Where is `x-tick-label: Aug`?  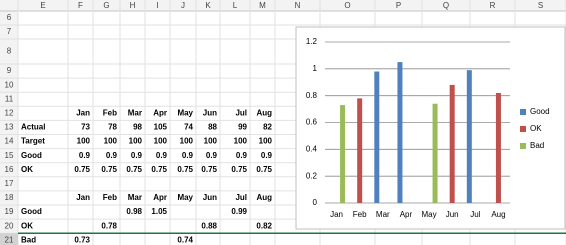 x-tick-label: Aug is located at coordinates (498, 214).